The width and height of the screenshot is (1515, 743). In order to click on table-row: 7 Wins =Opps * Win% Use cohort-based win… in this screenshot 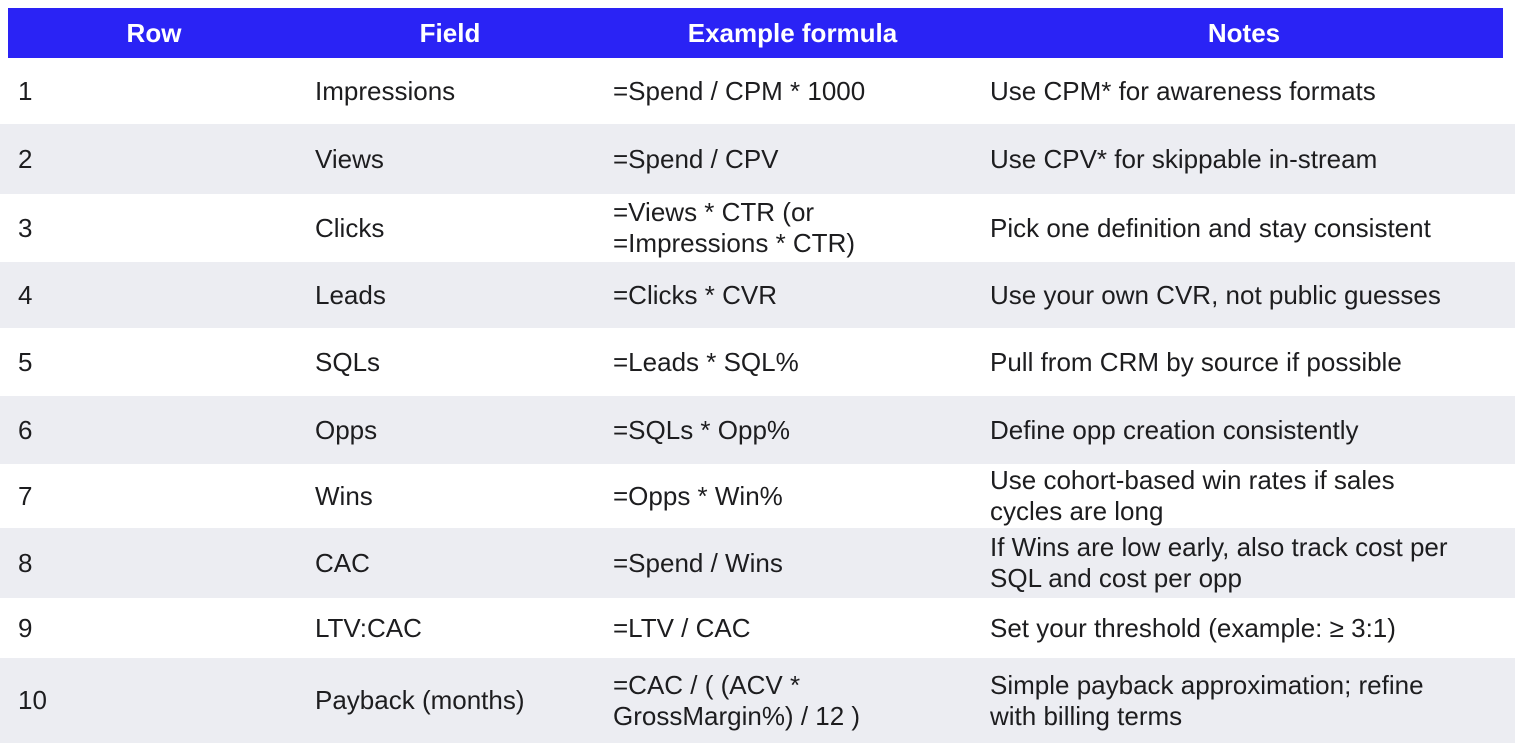, I will do `click(757, 496)`.